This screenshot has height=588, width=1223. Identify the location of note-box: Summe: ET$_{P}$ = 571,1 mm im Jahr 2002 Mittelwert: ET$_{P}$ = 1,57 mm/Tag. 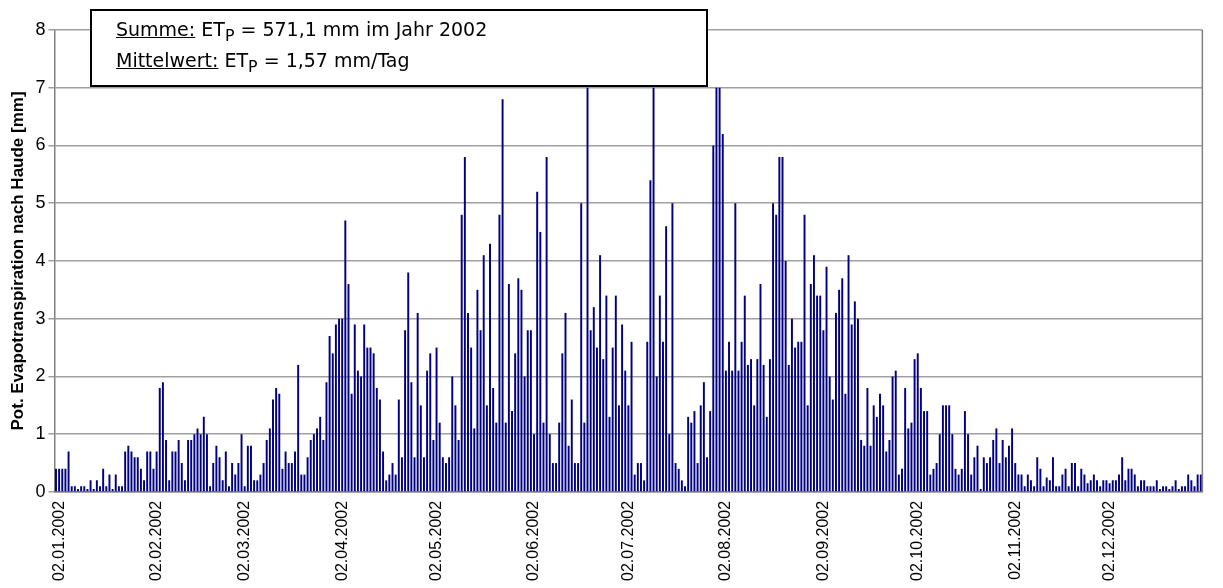
(399, 48).